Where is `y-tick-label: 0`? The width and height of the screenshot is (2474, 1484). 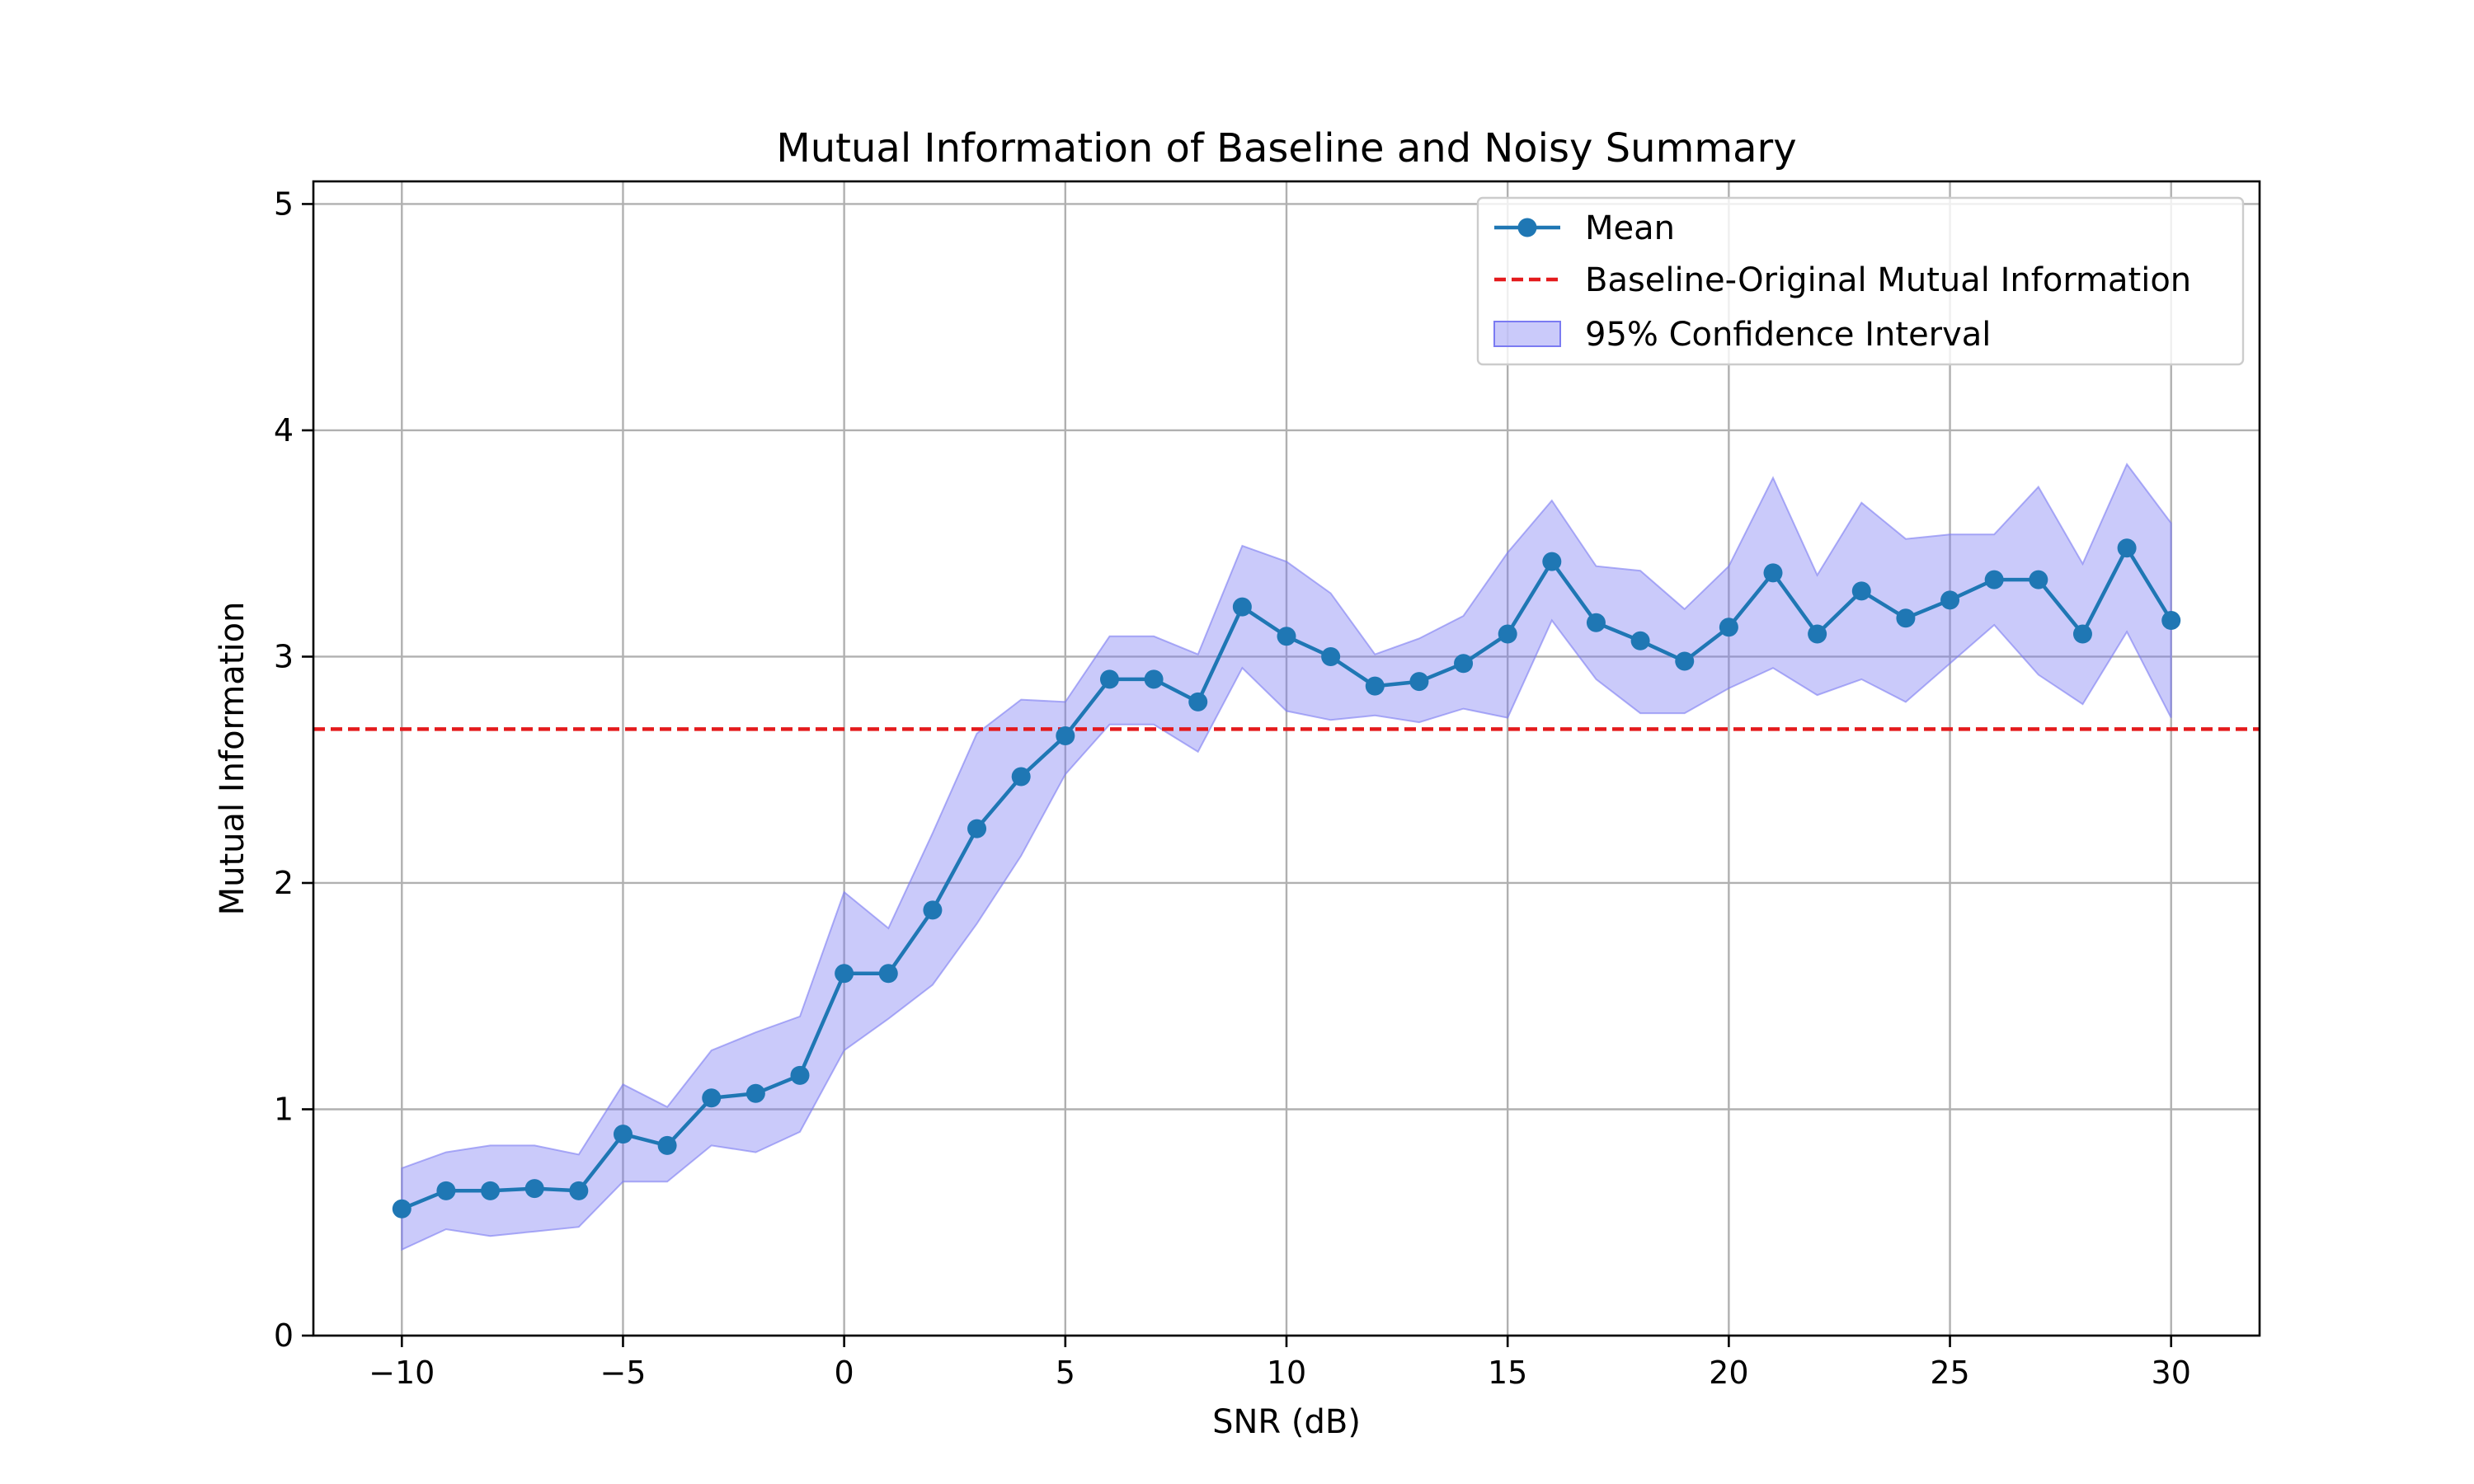 y-tick-label: 0 is located at coordinates (284, 1335).